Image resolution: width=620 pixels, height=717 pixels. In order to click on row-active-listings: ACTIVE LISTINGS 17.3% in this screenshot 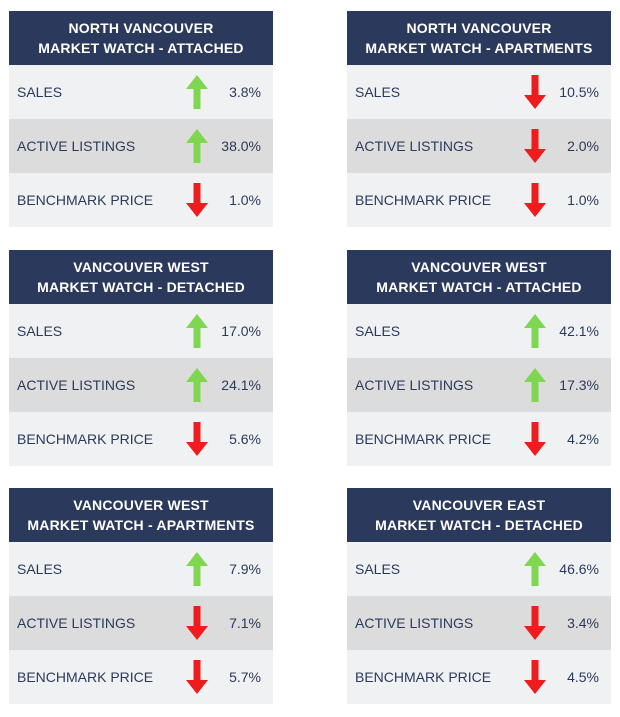, I will do `click(479, 385)`.